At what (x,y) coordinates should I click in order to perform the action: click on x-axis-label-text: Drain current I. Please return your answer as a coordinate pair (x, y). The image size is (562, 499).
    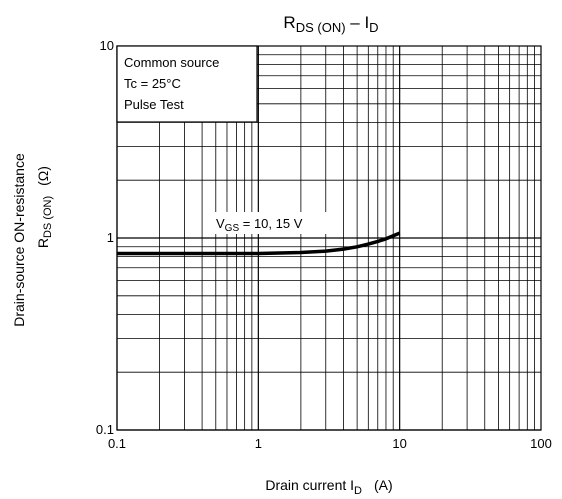
    Looking at the image, I should click on (309, 485).